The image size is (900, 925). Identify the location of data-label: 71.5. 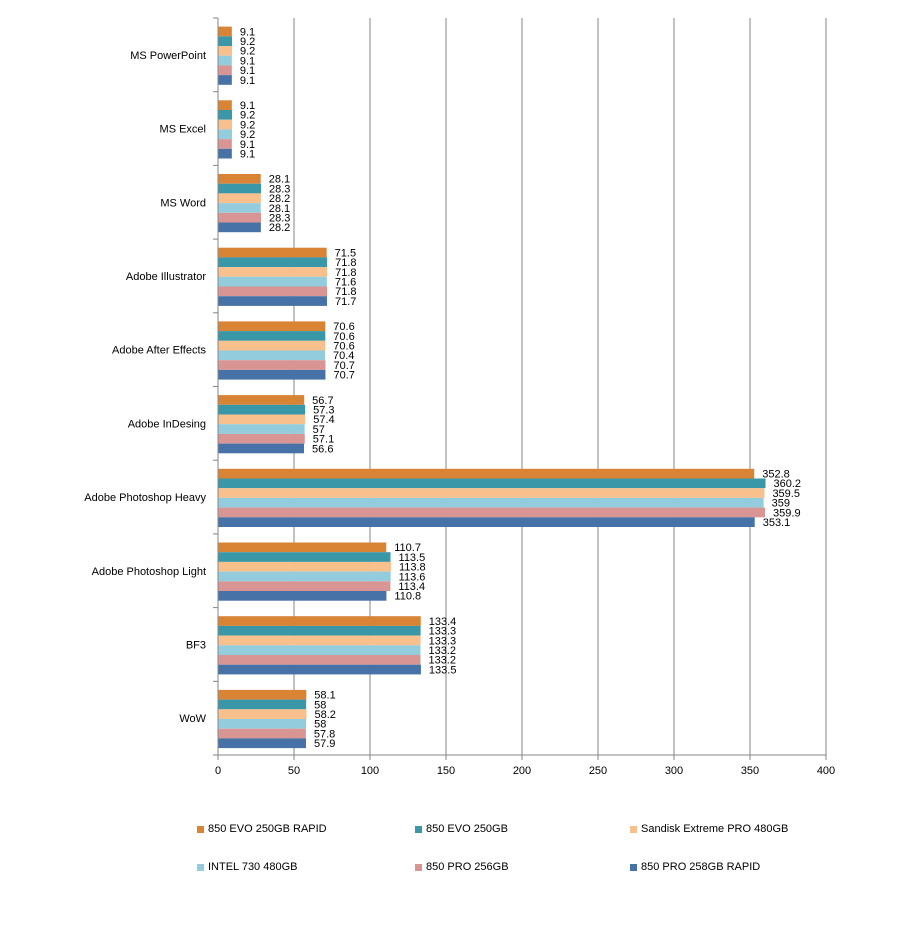
(345, 253).